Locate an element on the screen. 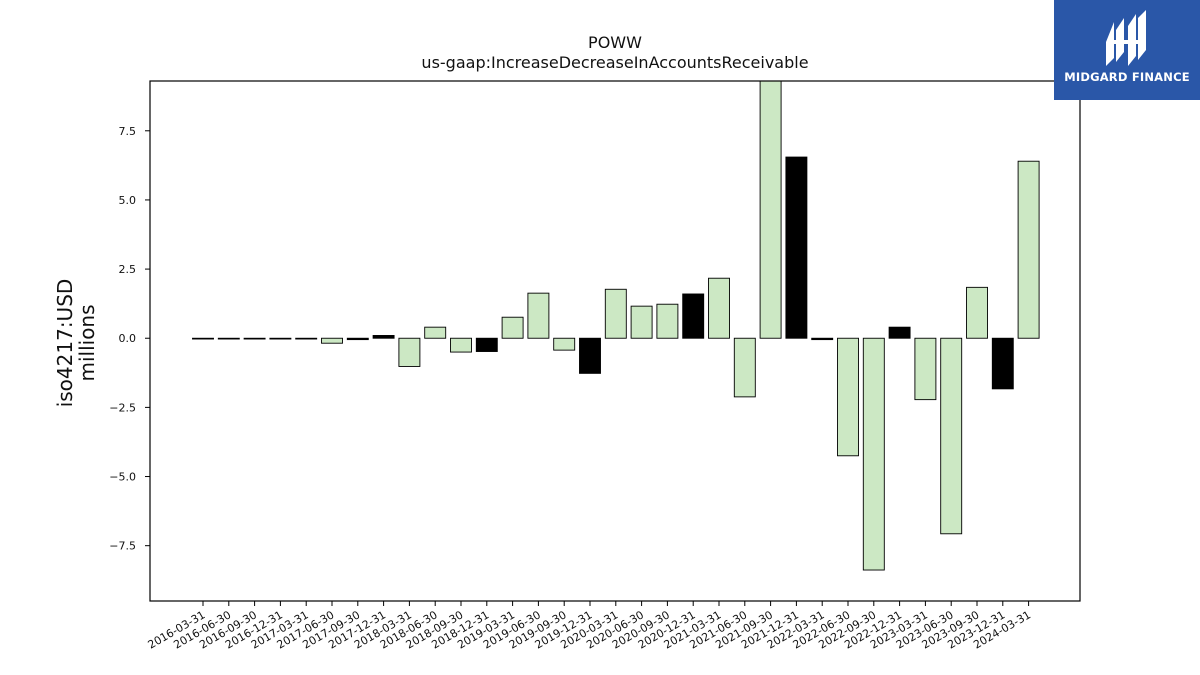 This screenshot has width=1200, height=675. logo-text: MIDGARD FINANCE is located at coordinates (1127, 77).